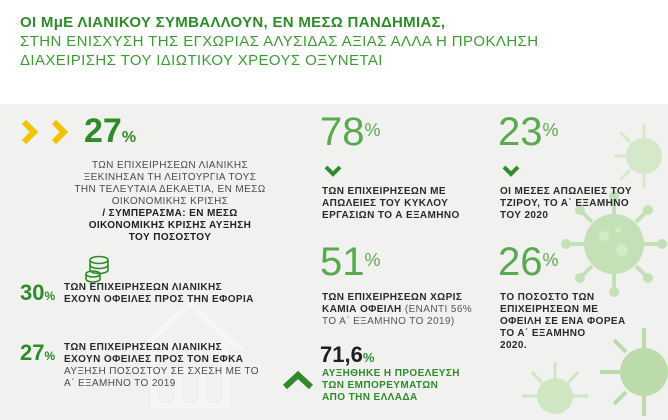 The height and width of the screenshot is (420, 668). Describe the element at coordinates (38, 292) in the screenshot. I see `stat-30-value: 30%` at that location.